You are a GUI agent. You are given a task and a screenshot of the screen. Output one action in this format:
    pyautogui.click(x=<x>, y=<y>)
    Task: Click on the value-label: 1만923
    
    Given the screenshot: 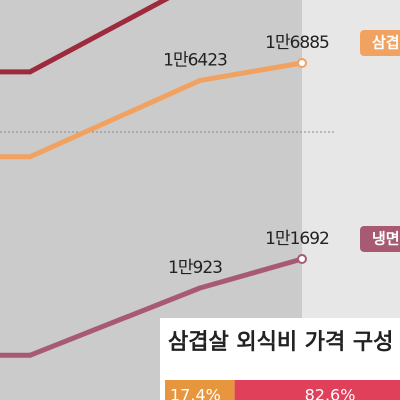 What is the action you would take?
    pyautogui.click(x=195, y=268)
    